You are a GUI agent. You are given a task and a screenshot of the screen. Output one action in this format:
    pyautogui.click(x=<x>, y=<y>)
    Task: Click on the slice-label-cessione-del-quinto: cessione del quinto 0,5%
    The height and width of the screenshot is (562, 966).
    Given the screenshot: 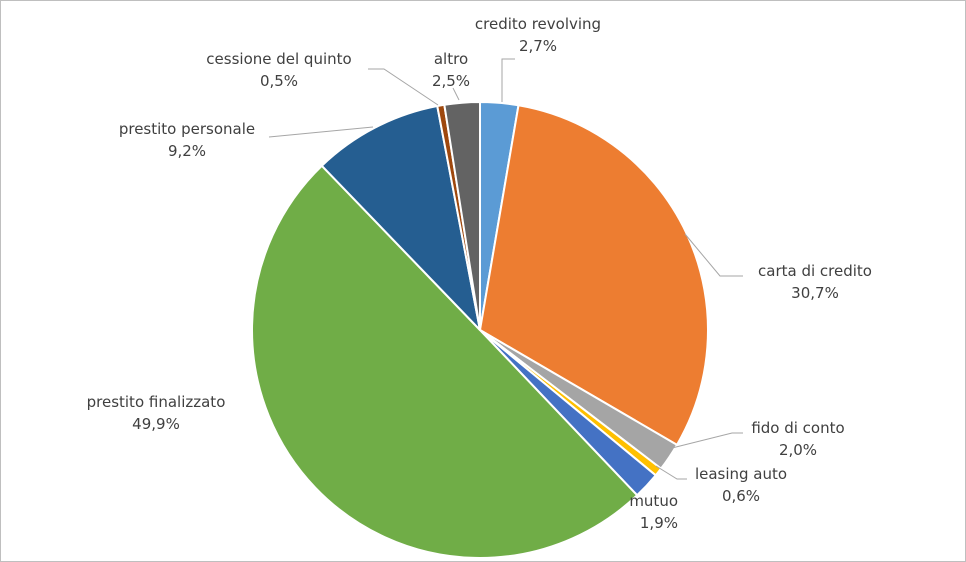 What is the action you would take?
    pyautogui.click(x=278, y=70)
    